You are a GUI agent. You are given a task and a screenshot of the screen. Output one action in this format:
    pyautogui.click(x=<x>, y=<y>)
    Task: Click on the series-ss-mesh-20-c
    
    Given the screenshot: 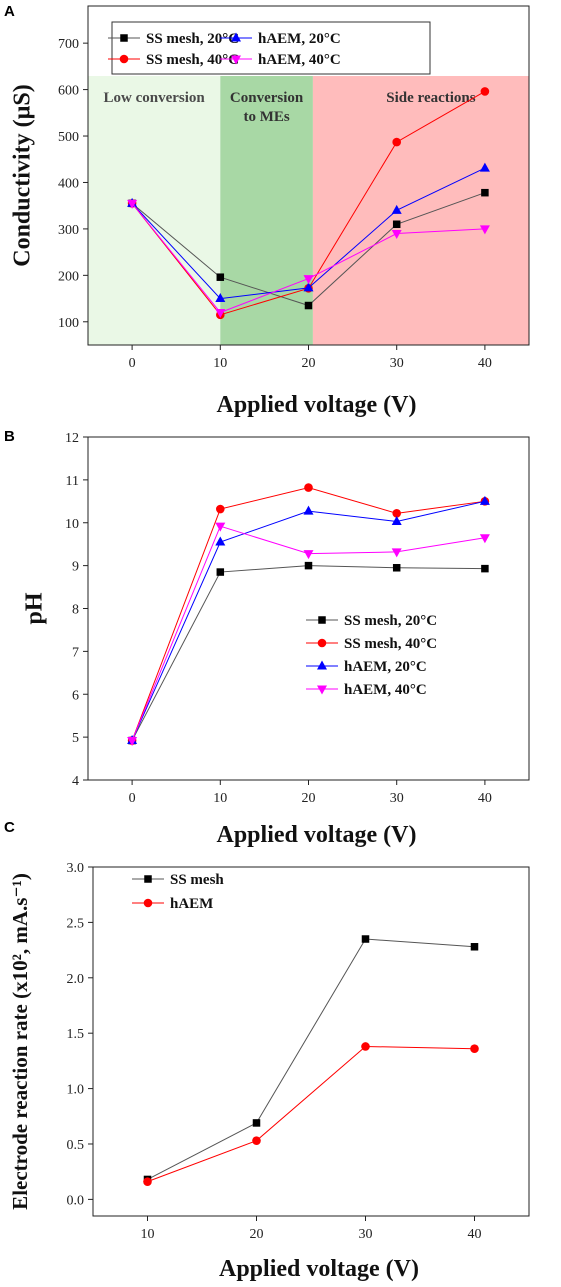 What is the action you would take?
    pyautogui.click(x=308, y=653)
    